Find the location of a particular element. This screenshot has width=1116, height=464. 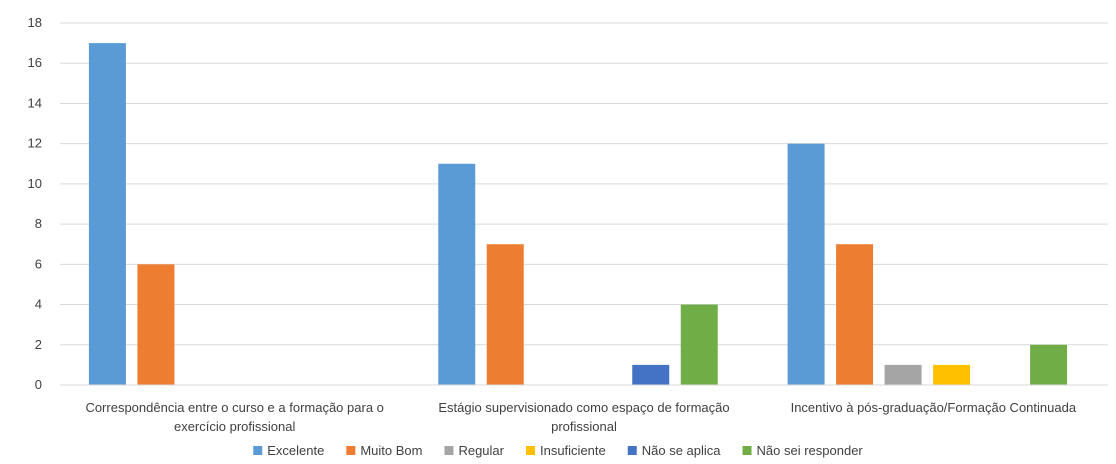

y-tick-label: 6 is located at coordinates (38, 263).